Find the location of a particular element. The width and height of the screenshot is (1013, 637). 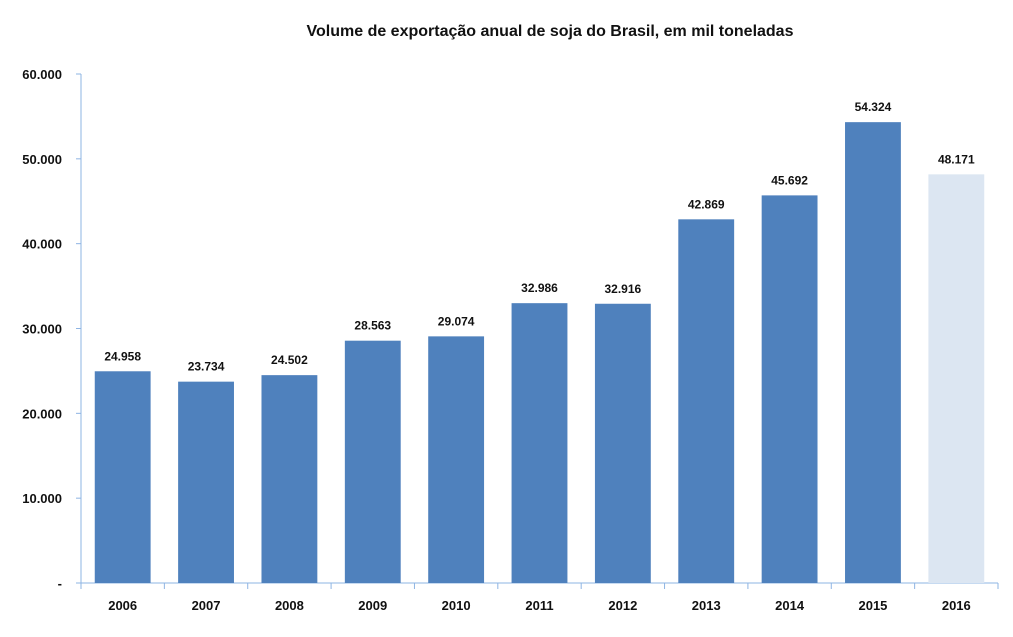

data-label-2009: 28.563 is located at coordinates (372, 326).